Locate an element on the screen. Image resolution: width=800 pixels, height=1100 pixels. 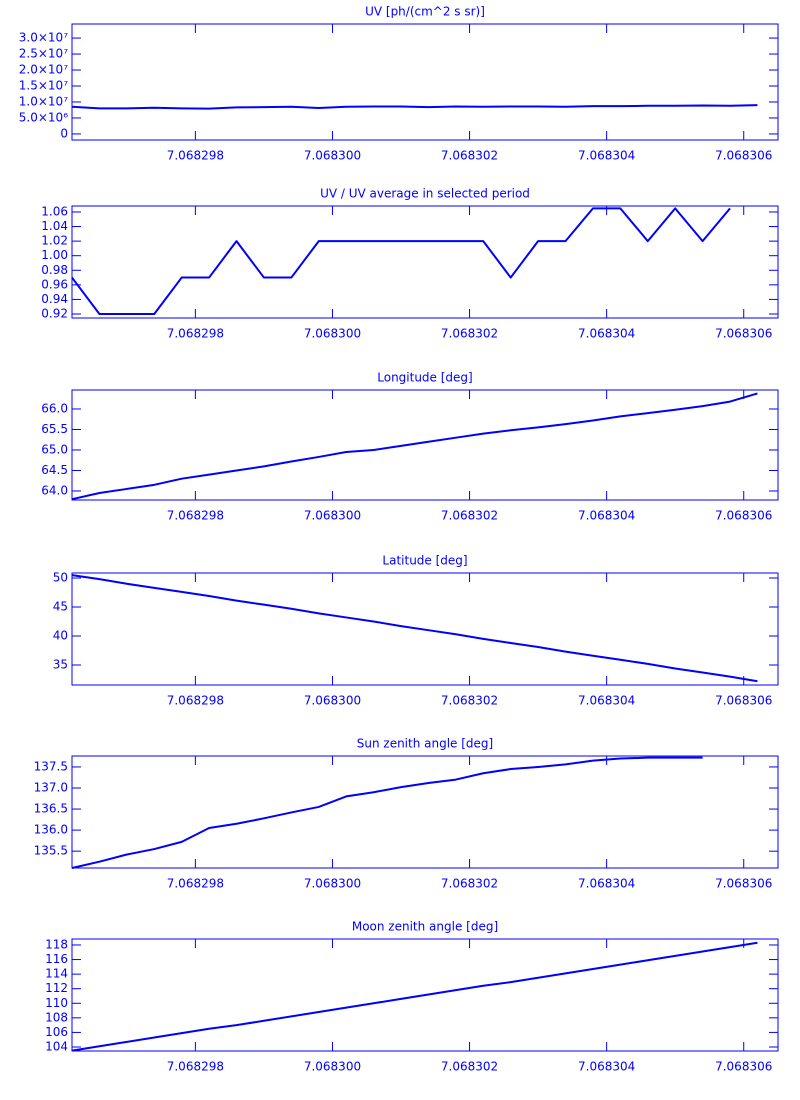
y-tick-label: 112 is located at coordinates (56, 988).